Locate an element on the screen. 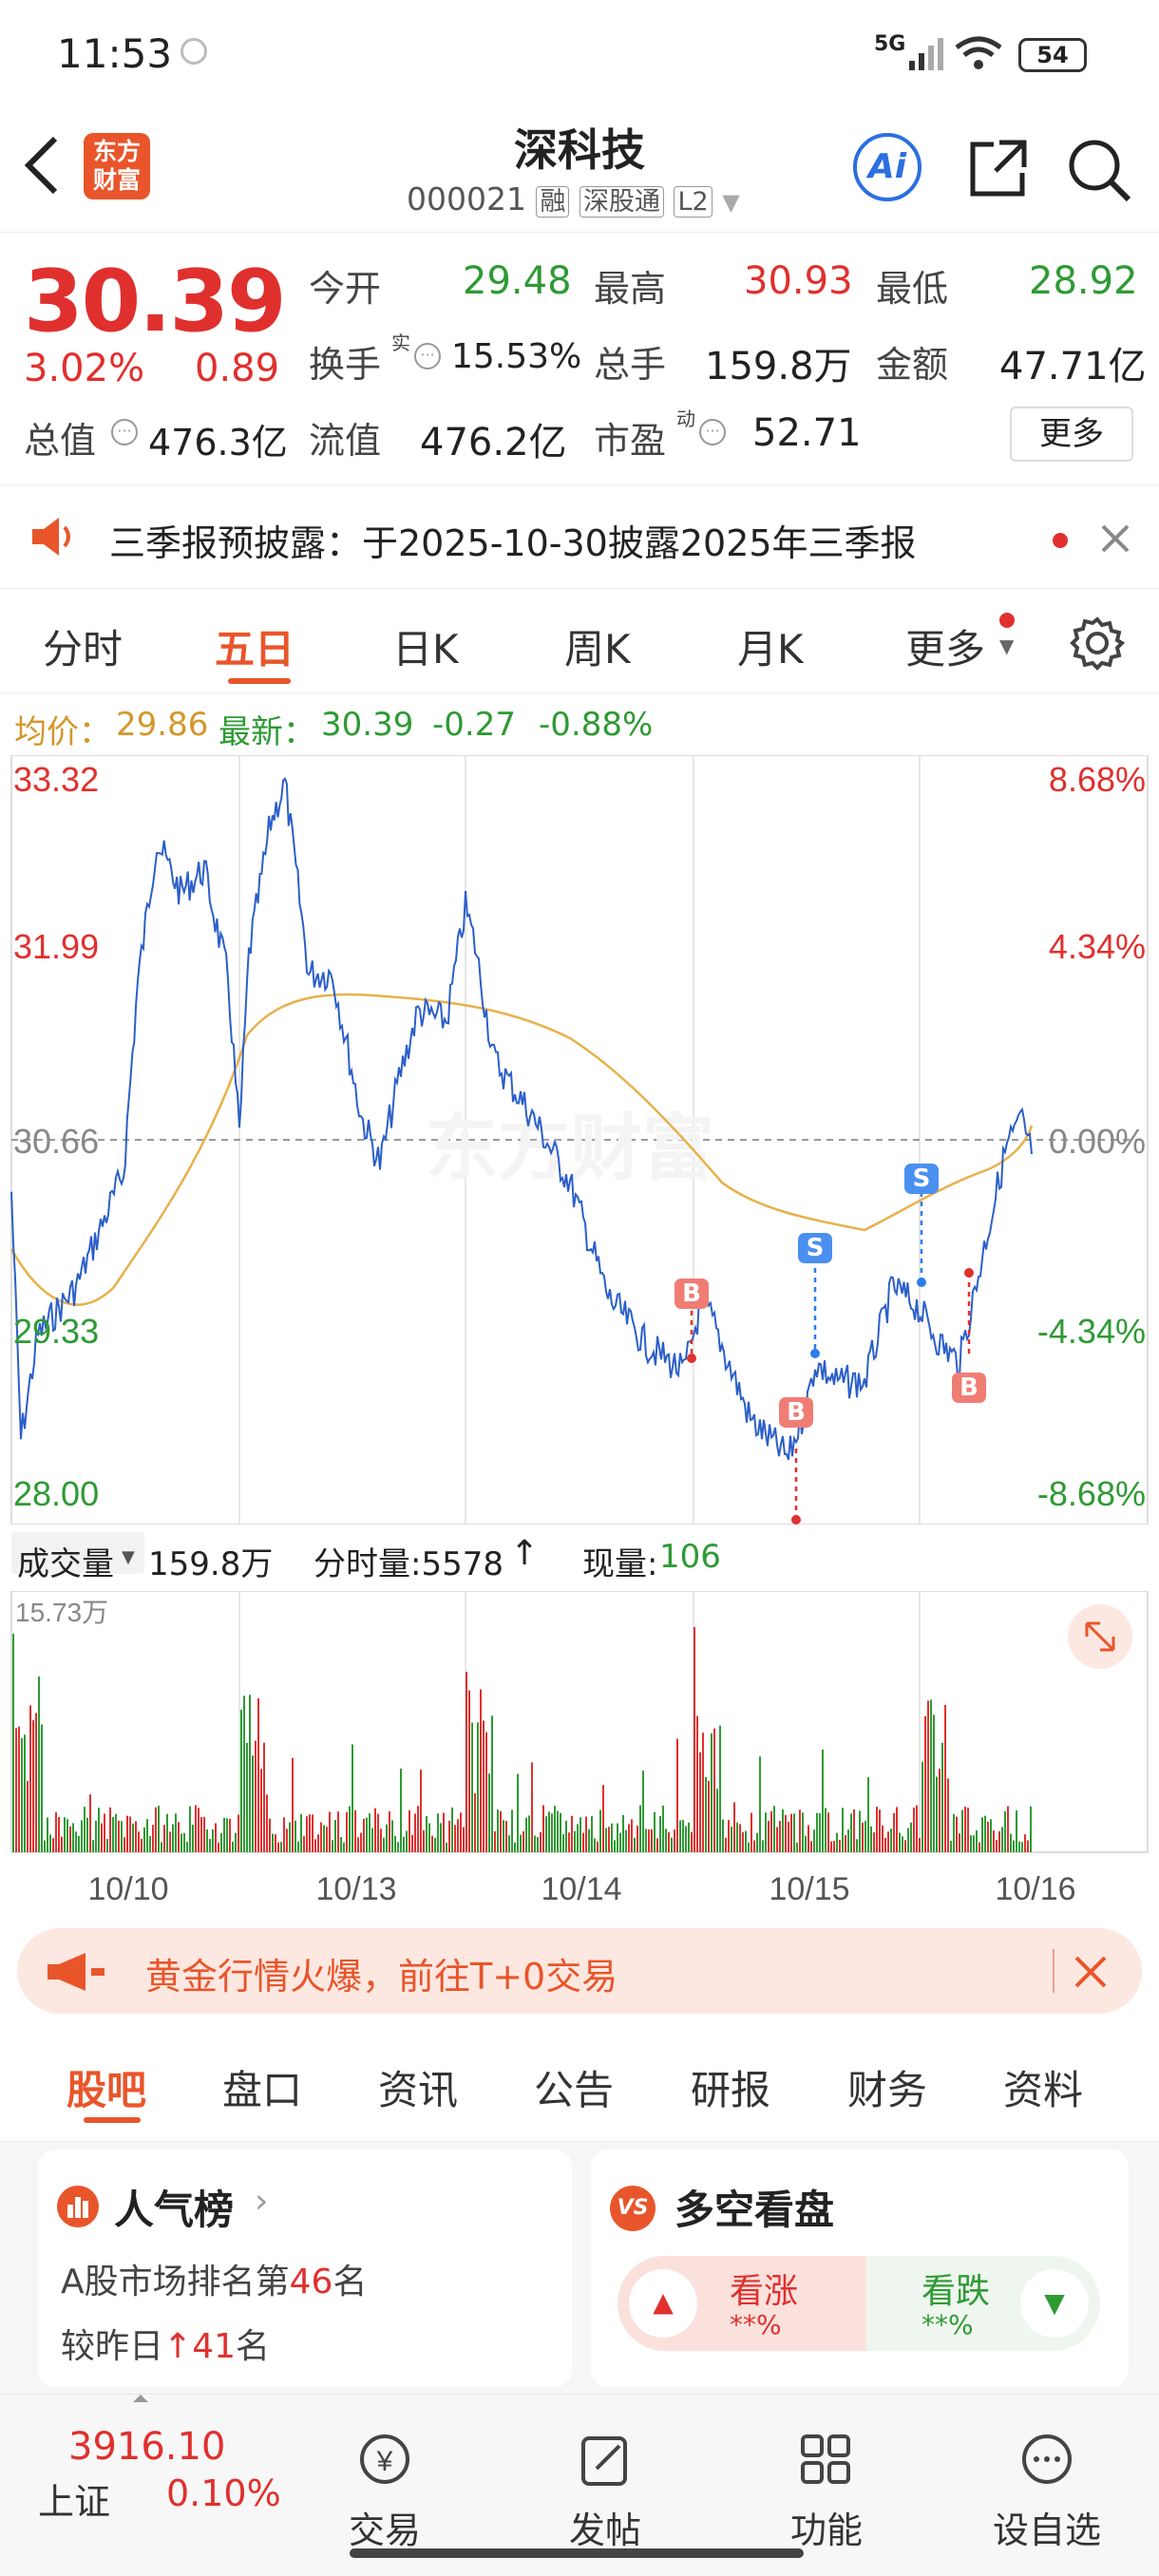  nav-post: 发帖 is located at coordinates (605, 2493).